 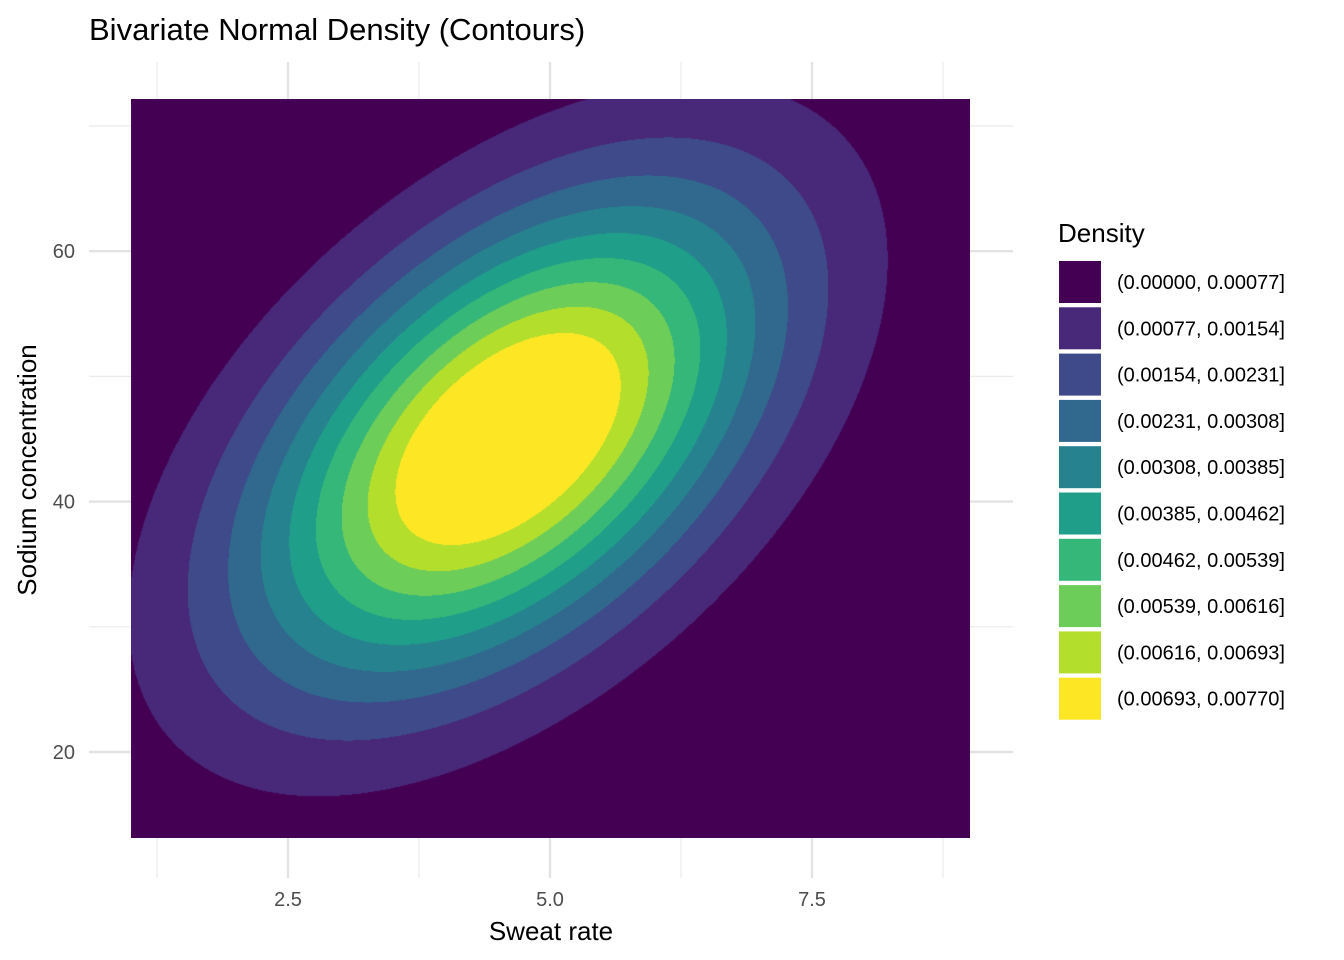 I want to click on y-tick-label: 20, so click(x=64, y=753).